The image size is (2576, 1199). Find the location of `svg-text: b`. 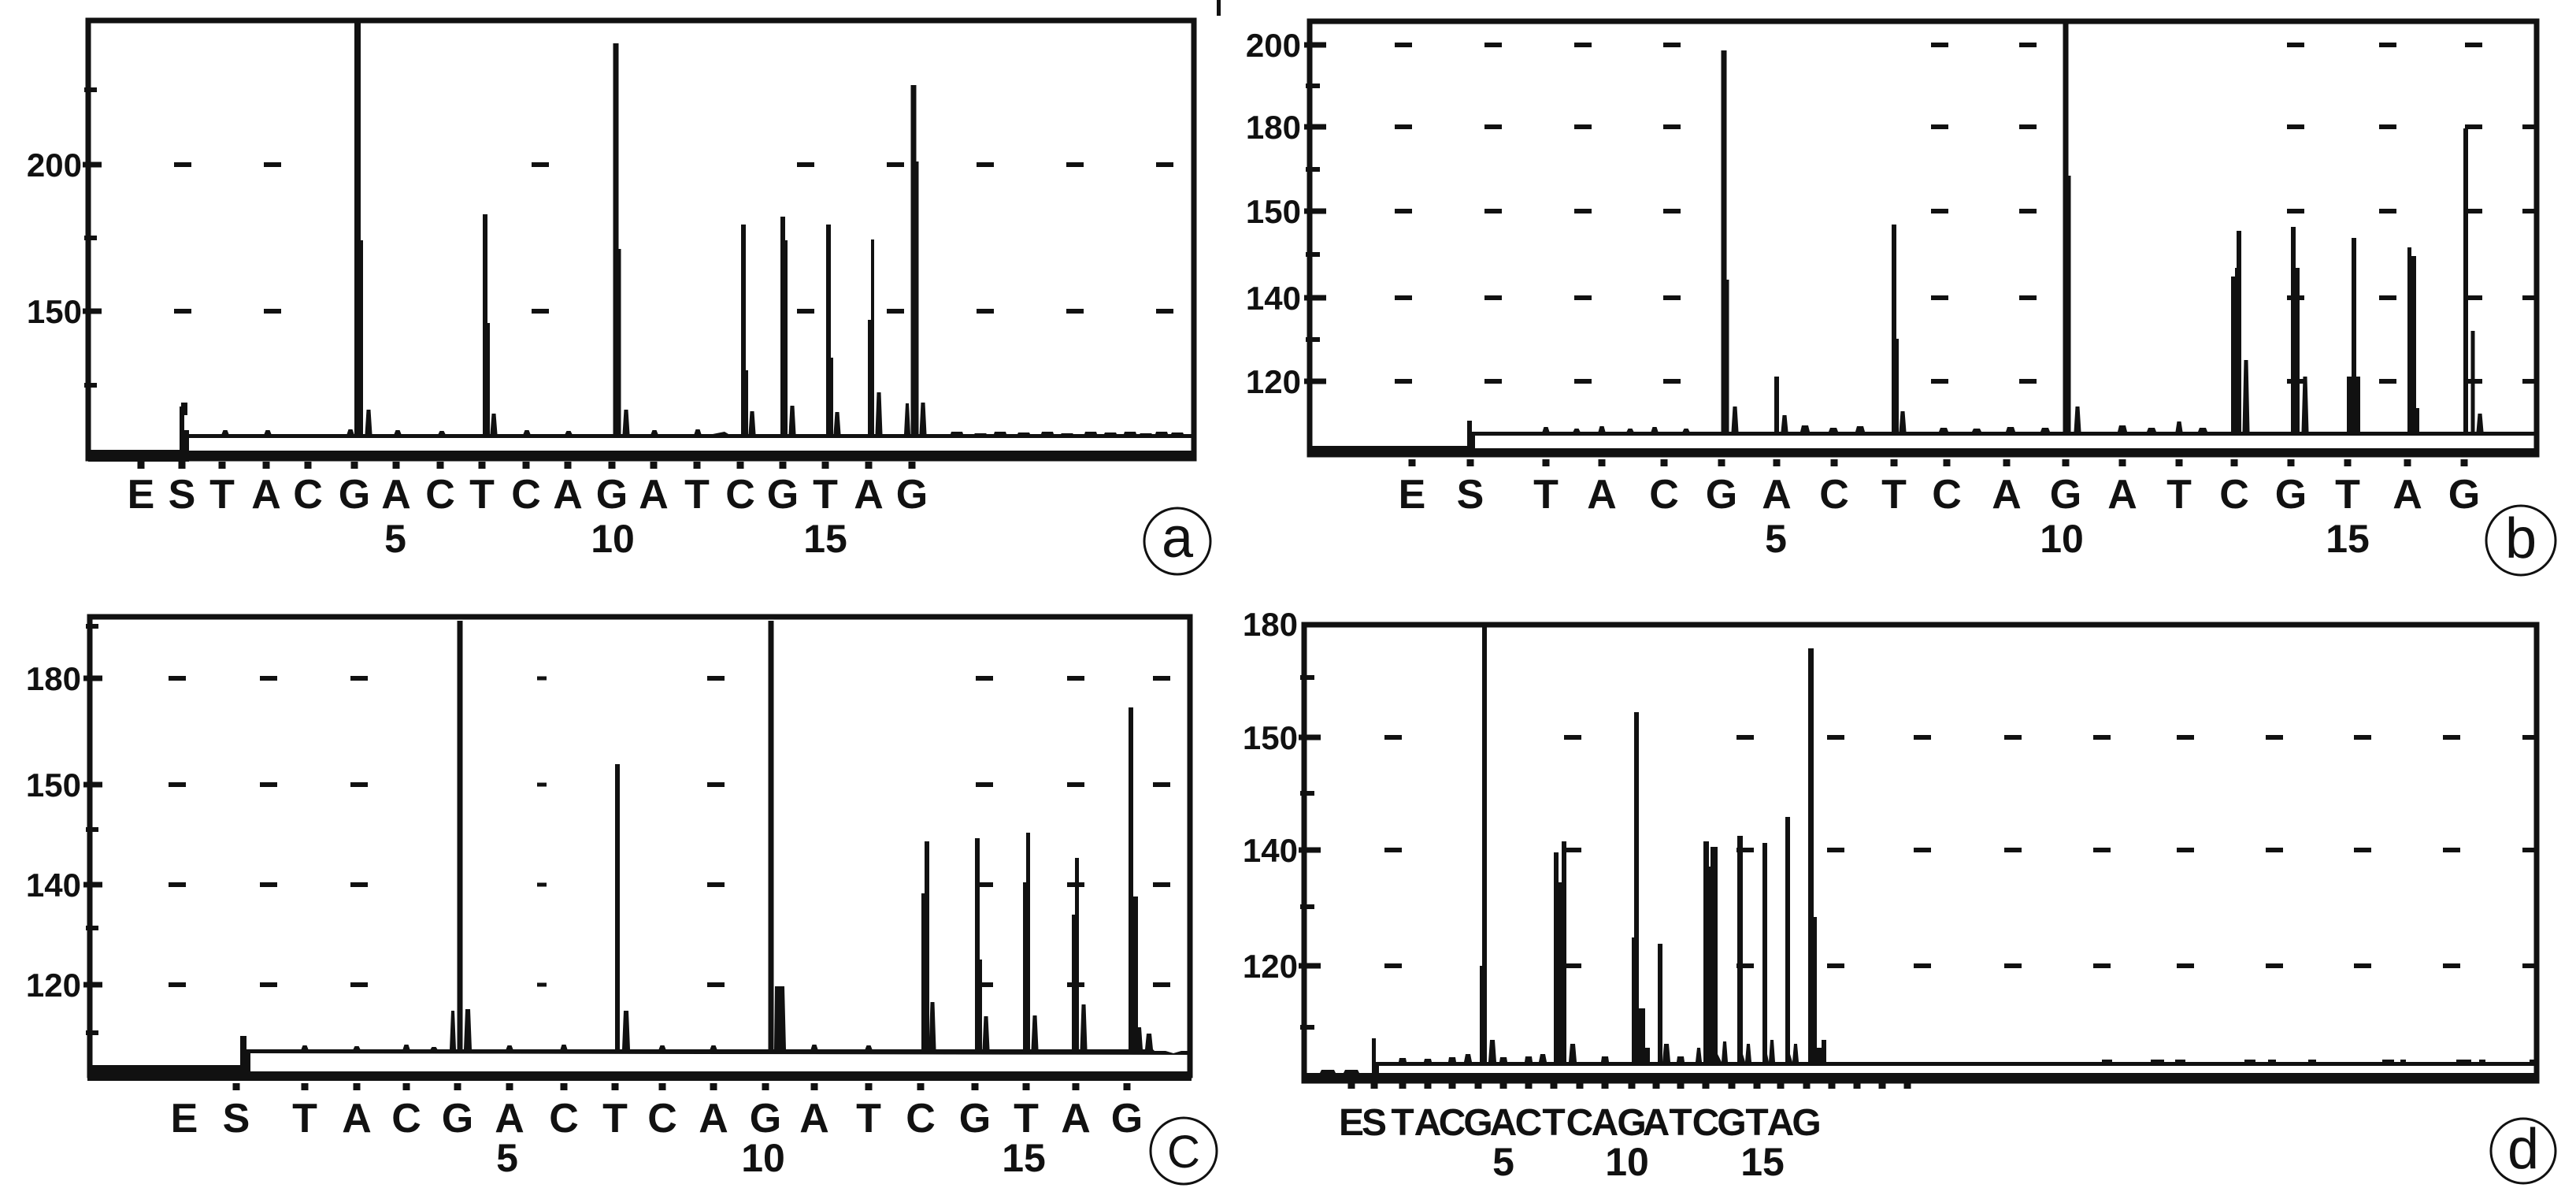

svg-text: b is located at coordinates (2521, 538).